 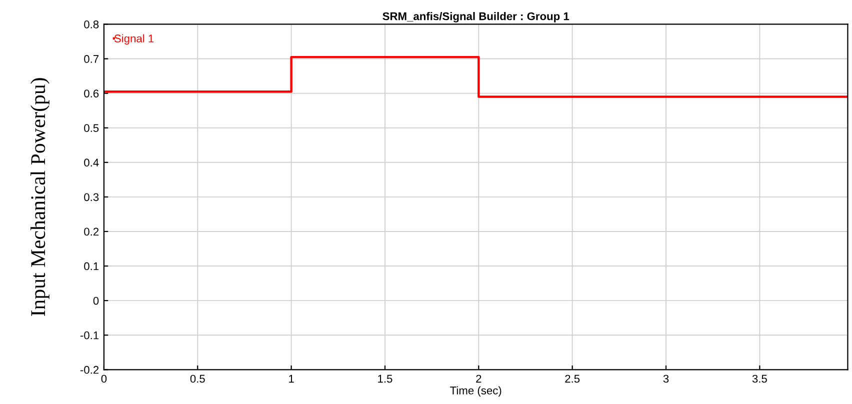 What do you see at coordinates (476, 391) in the screenshot?
I see `x-axis-title: Time (sec)` at bounding box center [476, 391].